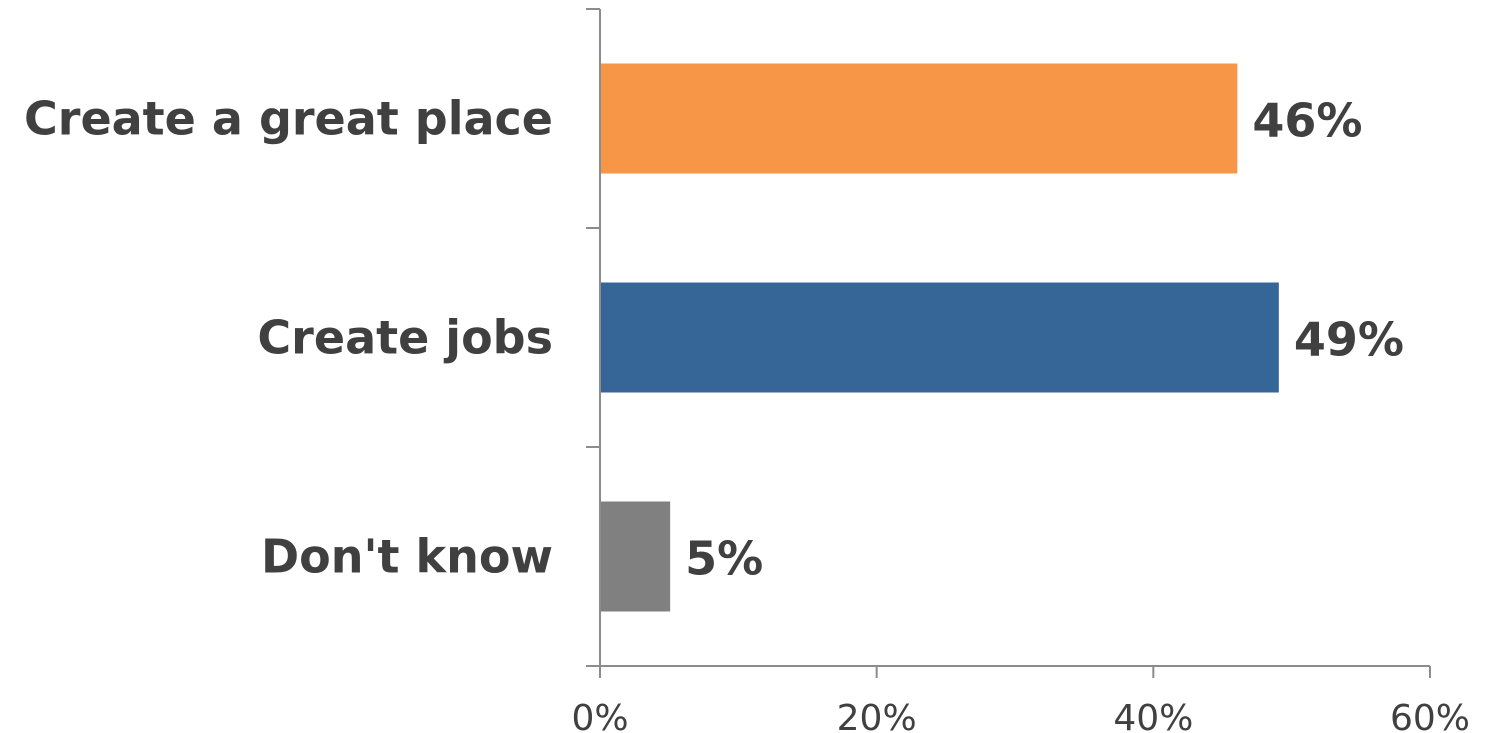 The width and height of the screenshot is (1485, 733). I want to click on data-label: 49%, so click(1349, 340).